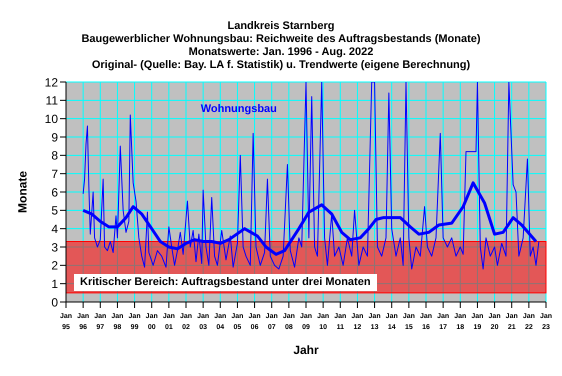 The image size is (562, 376). Describe the element at coordinates (54, 192) in the screenshot. I see `y-tick-label: 6` at that location.